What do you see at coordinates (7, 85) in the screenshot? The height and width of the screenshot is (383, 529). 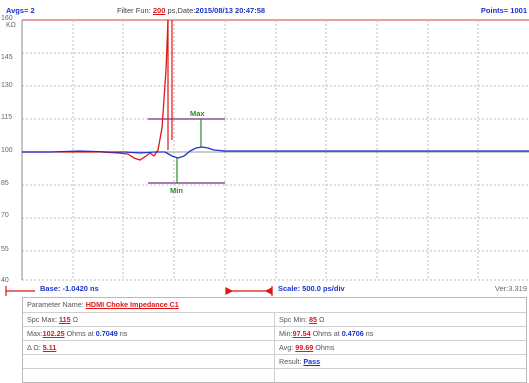 I see `y-tick-label: 130` at bounding box center [7, 85].